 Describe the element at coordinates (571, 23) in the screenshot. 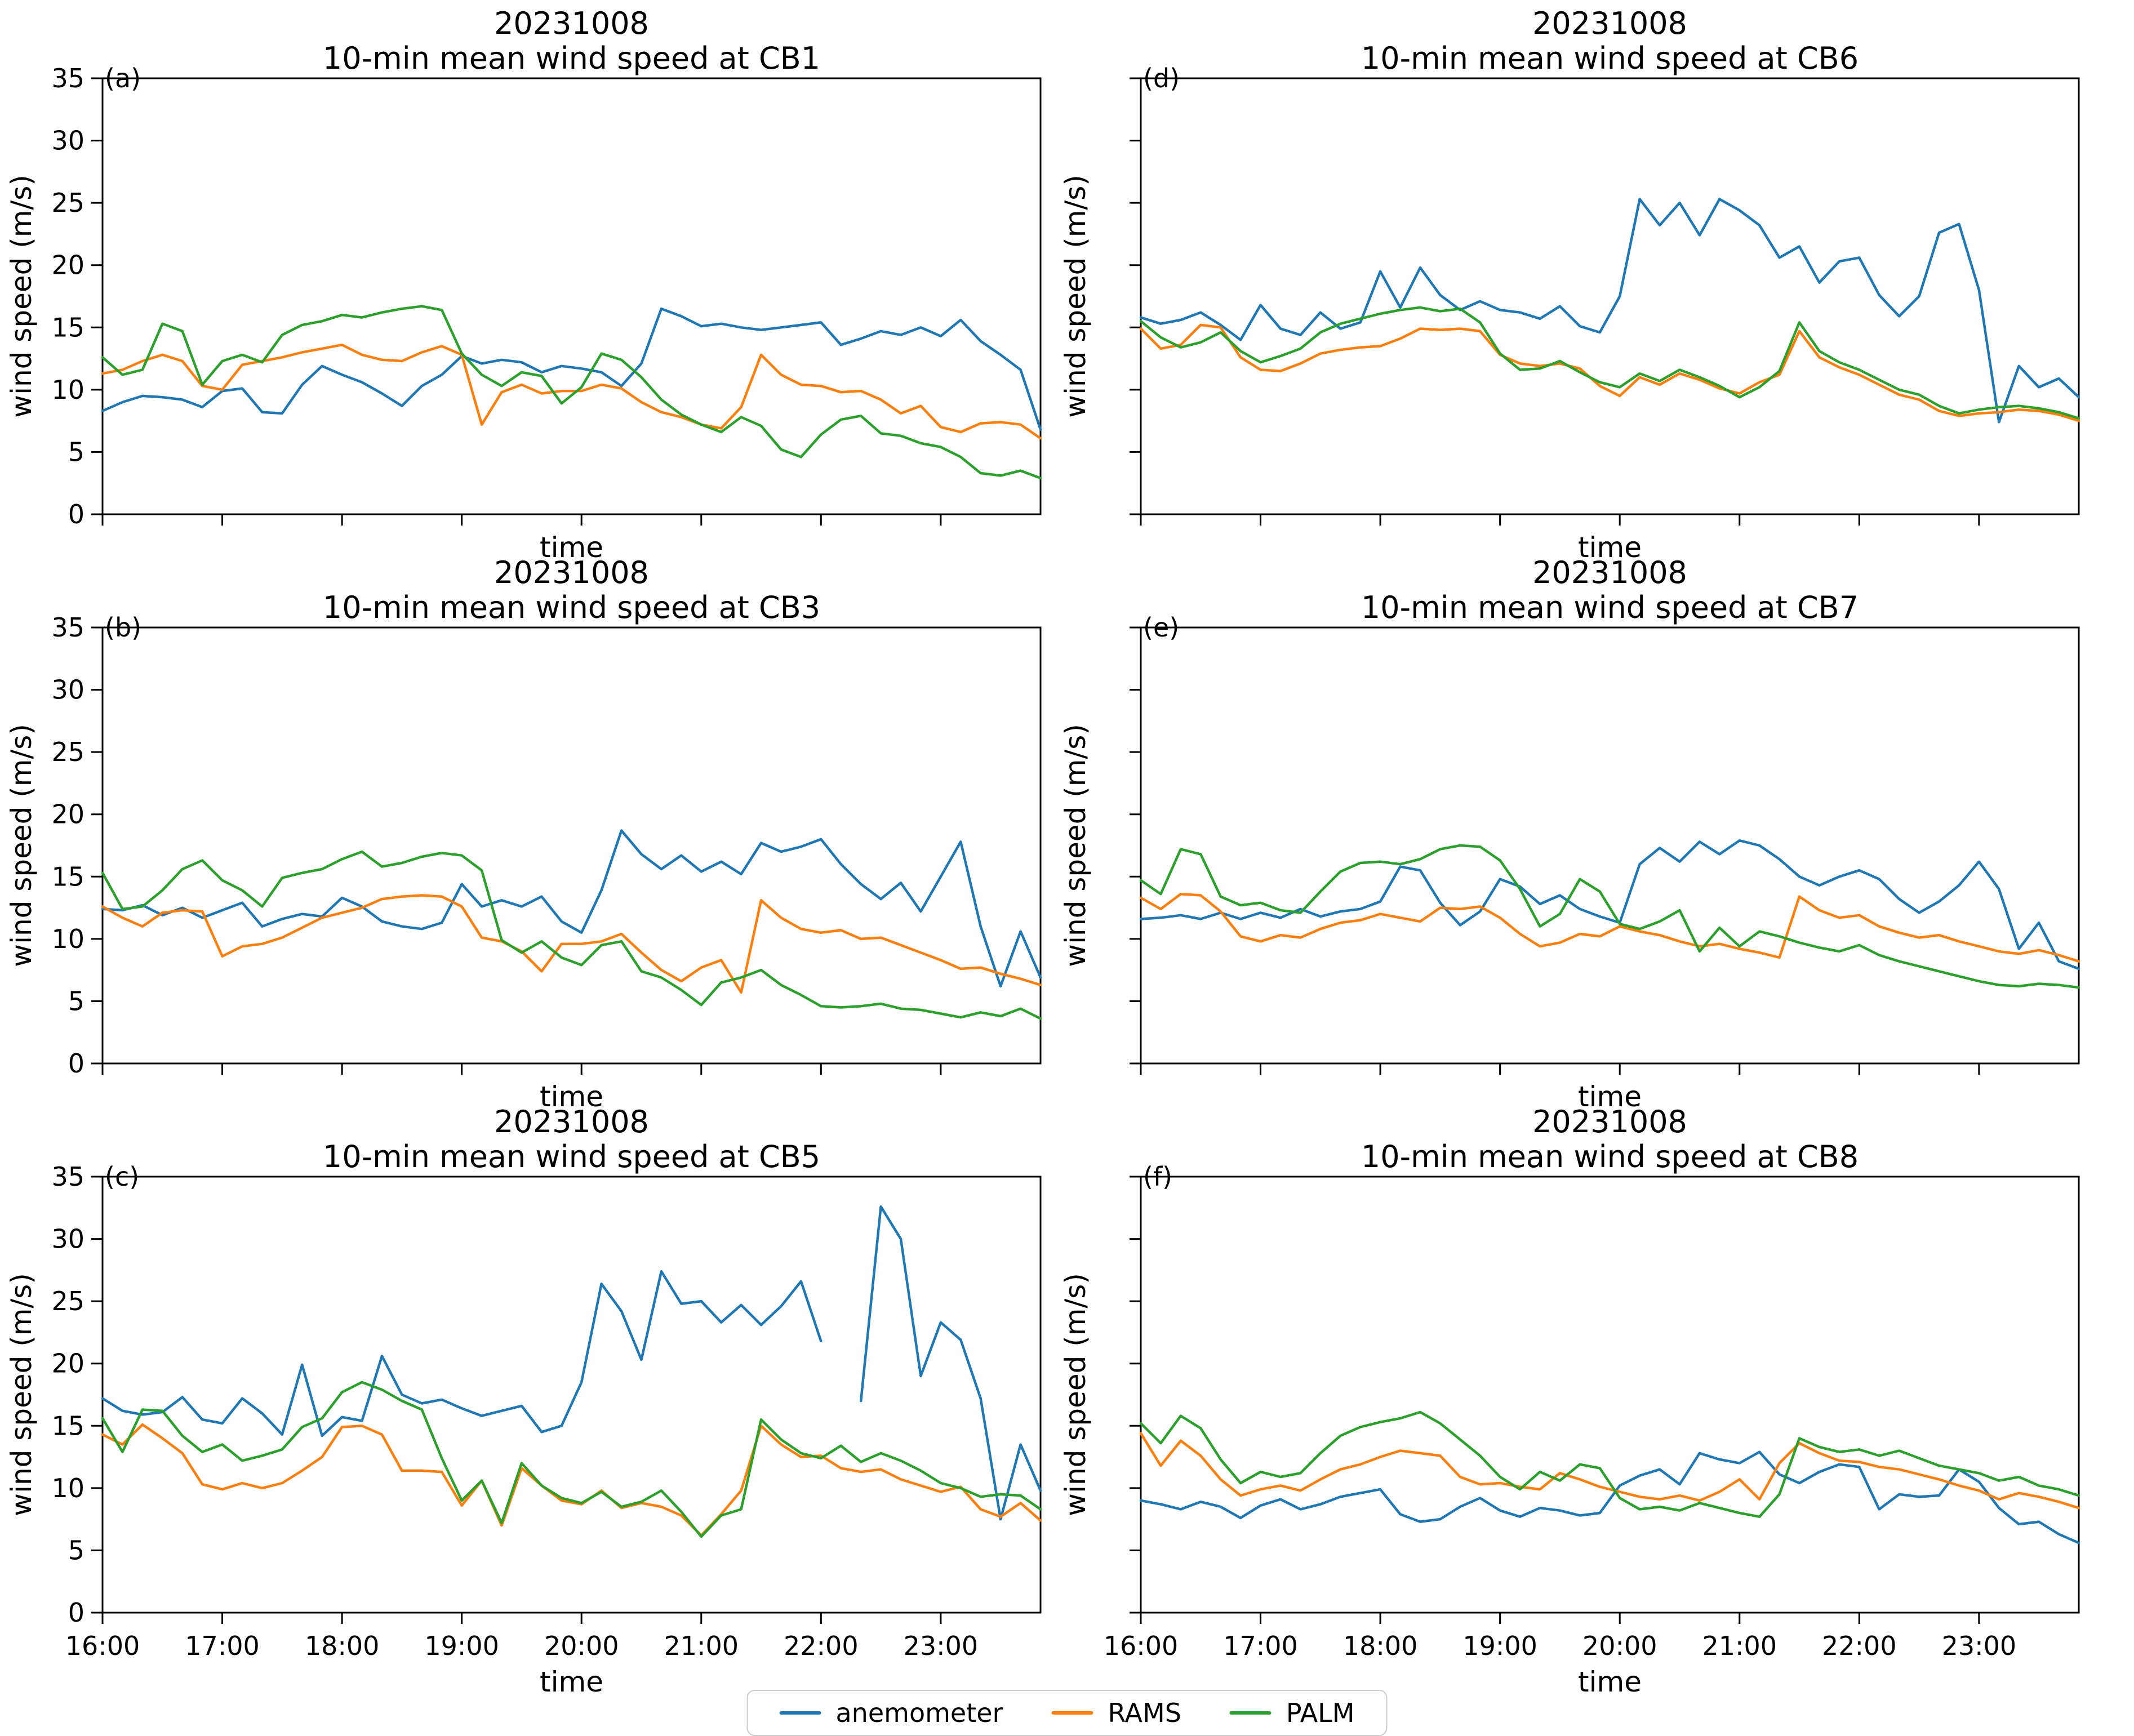

I see `panel-a-title-date: 20231008` at that location.